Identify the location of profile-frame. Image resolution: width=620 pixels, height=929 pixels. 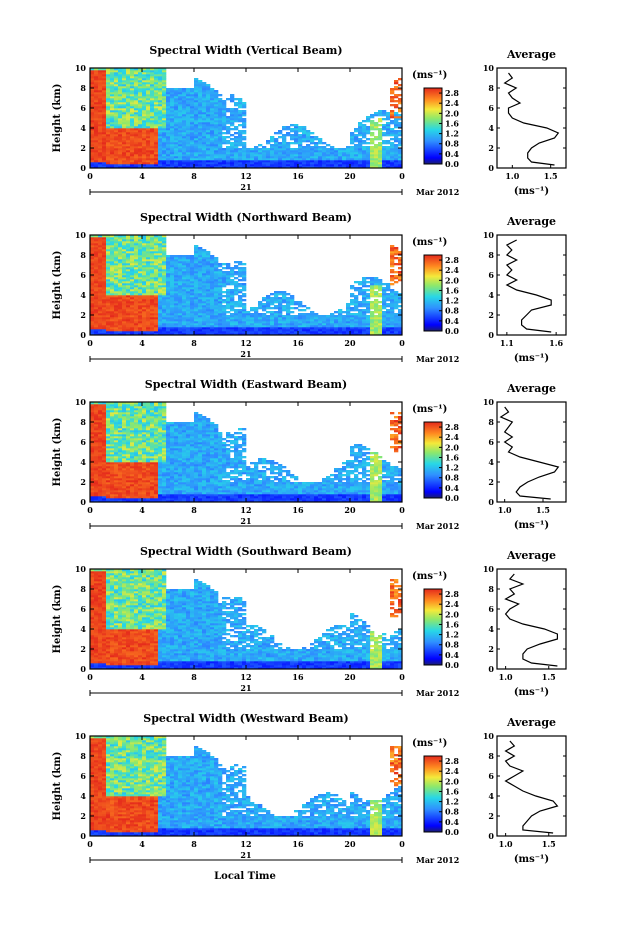
(531, 452).